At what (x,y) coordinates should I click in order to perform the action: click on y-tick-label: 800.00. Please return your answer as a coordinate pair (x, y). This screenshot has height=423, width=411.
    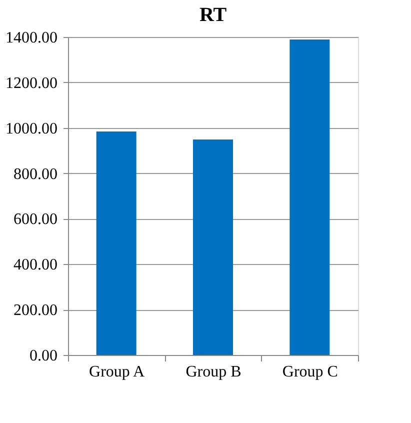
    Looking at the image, I should click on (36, 174).